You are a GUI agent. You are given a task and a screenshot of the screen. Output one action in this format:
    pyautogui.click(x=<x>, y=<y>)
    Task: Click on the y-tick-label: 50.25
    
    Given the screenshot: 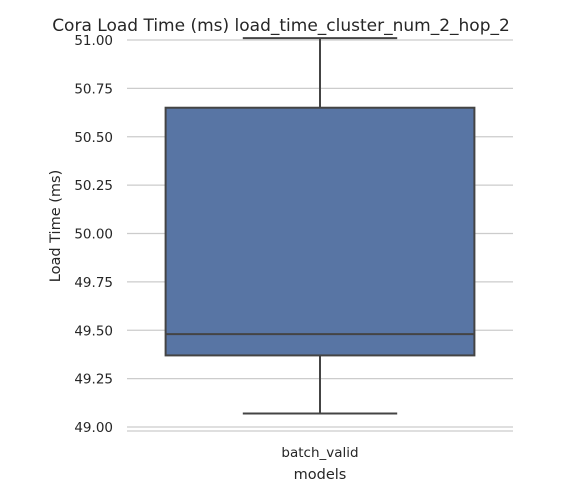 What is the action you would take?
    pyautogui.click(x=93, y=186)
    